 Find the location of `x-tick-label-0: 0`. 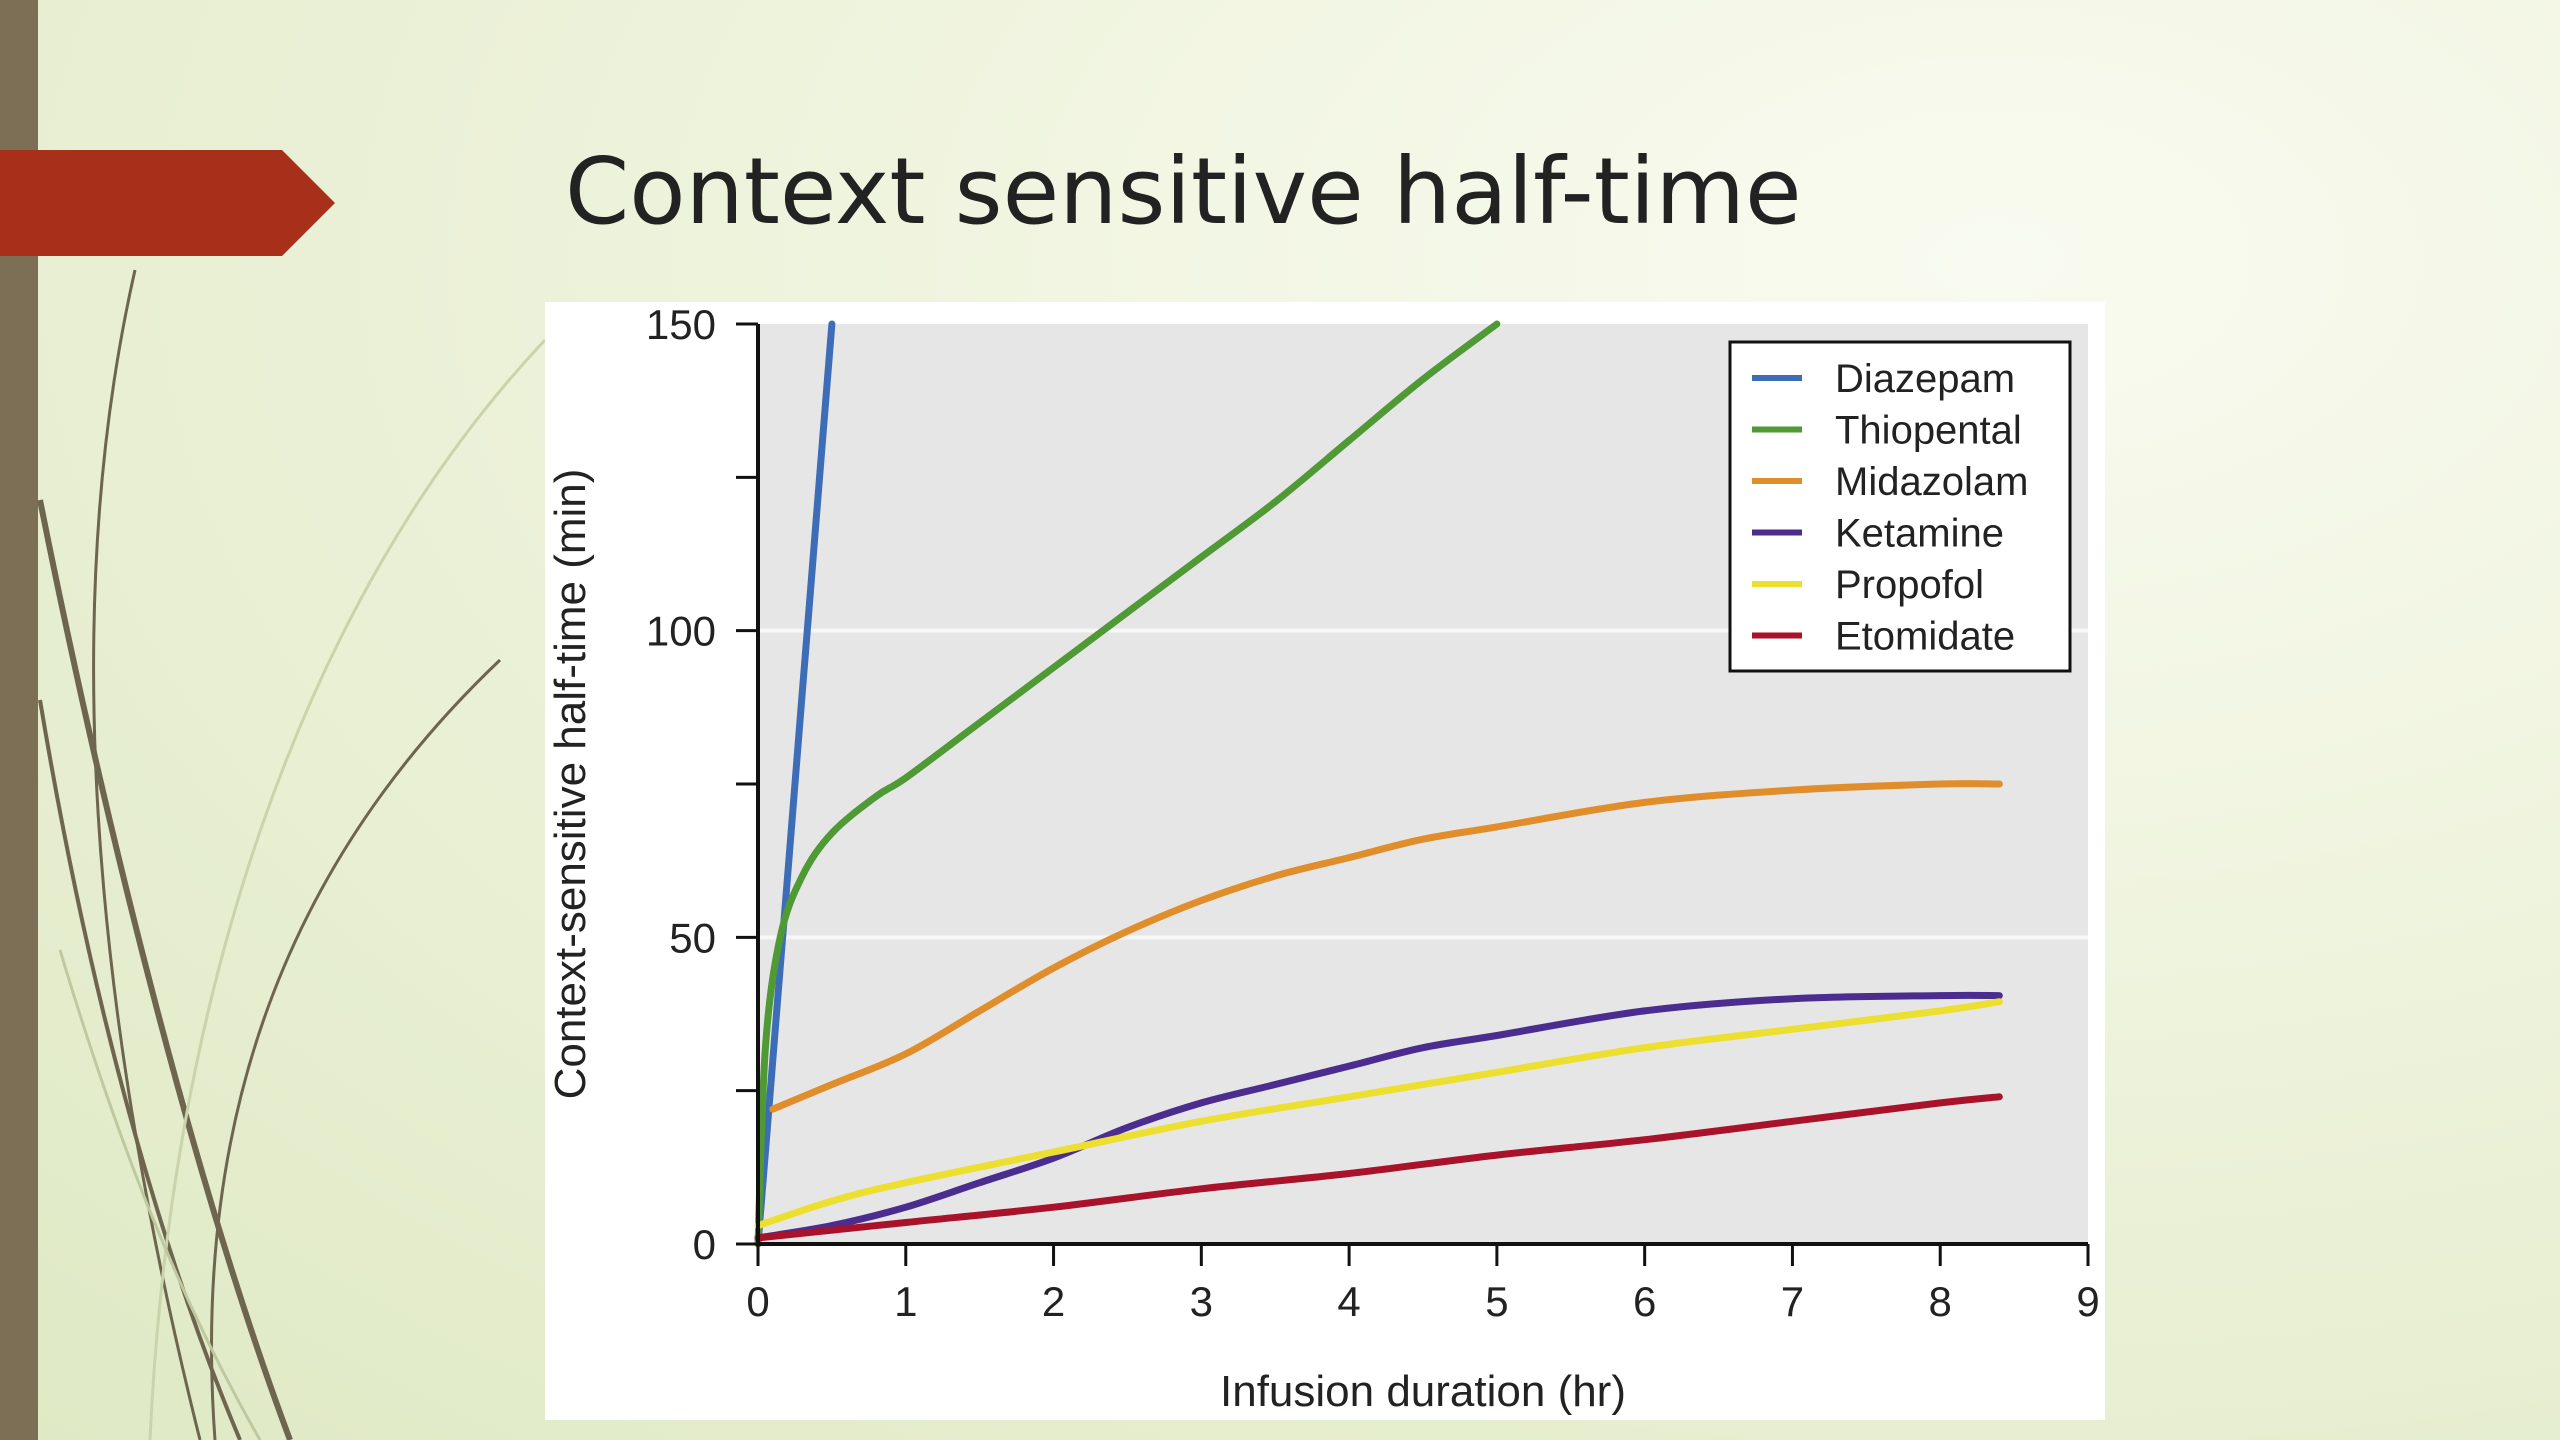

x-tick-label-0: 0 is located at coordinates (757, 1301).